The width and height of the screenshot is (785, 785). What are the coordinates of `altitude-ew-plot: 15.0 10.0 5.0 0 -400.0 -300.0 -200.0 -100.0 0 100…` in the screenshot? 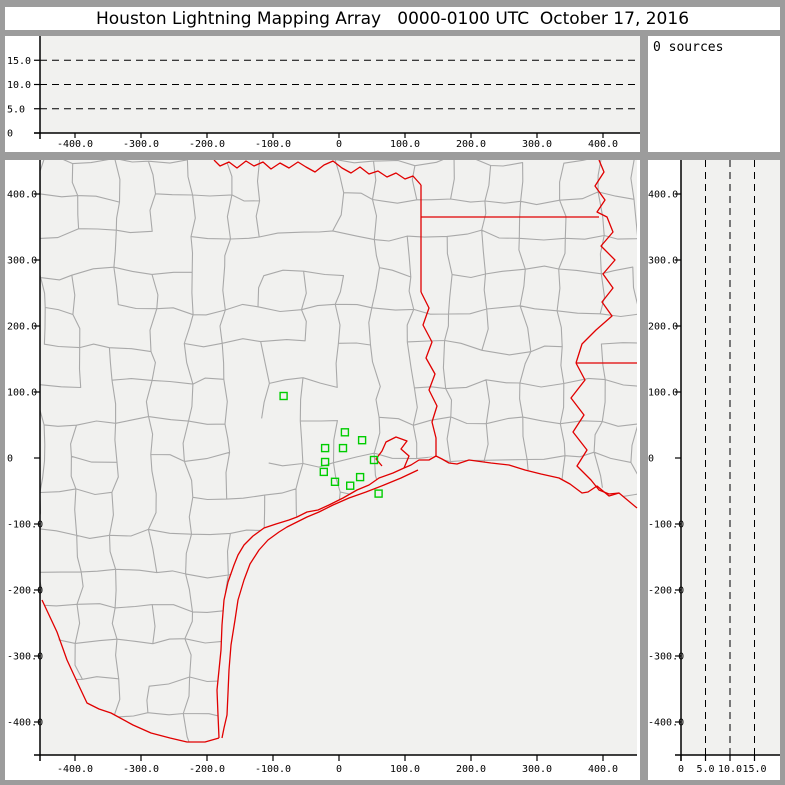 It's located at (323, 93).